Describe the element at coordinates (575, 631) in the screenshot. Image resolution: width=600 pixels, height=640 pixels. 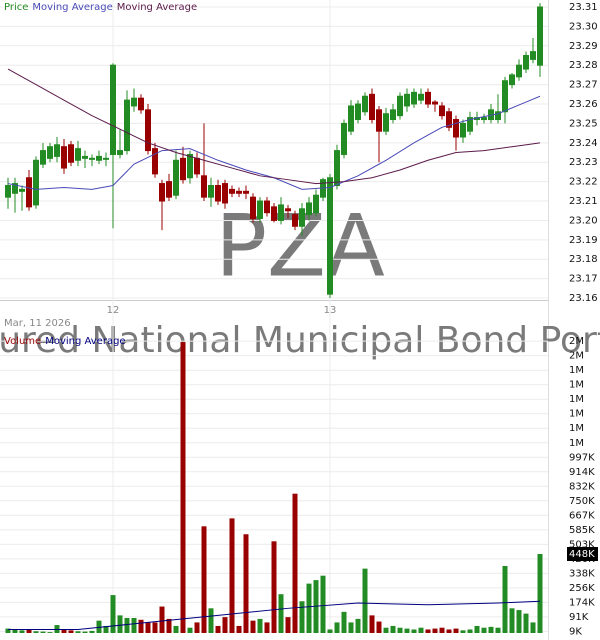
I see `y-tick-label: 9K` at that location.